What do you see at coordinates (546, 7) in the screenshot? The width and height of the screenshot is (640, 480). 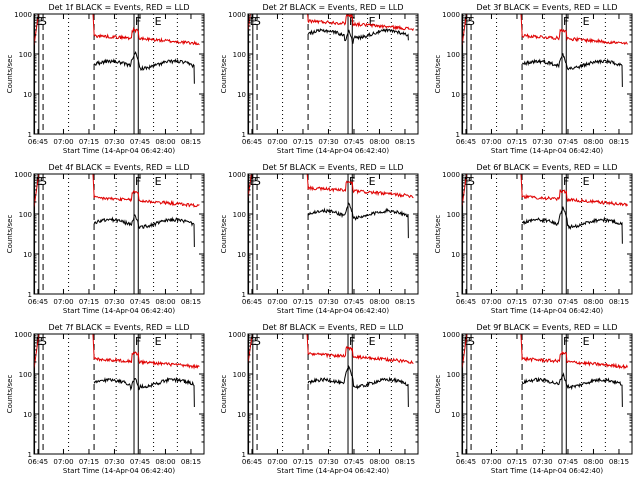 I see `panel-title: Det 3f BLACK = Events, RED = LLD` at bounding box center [546, 7].